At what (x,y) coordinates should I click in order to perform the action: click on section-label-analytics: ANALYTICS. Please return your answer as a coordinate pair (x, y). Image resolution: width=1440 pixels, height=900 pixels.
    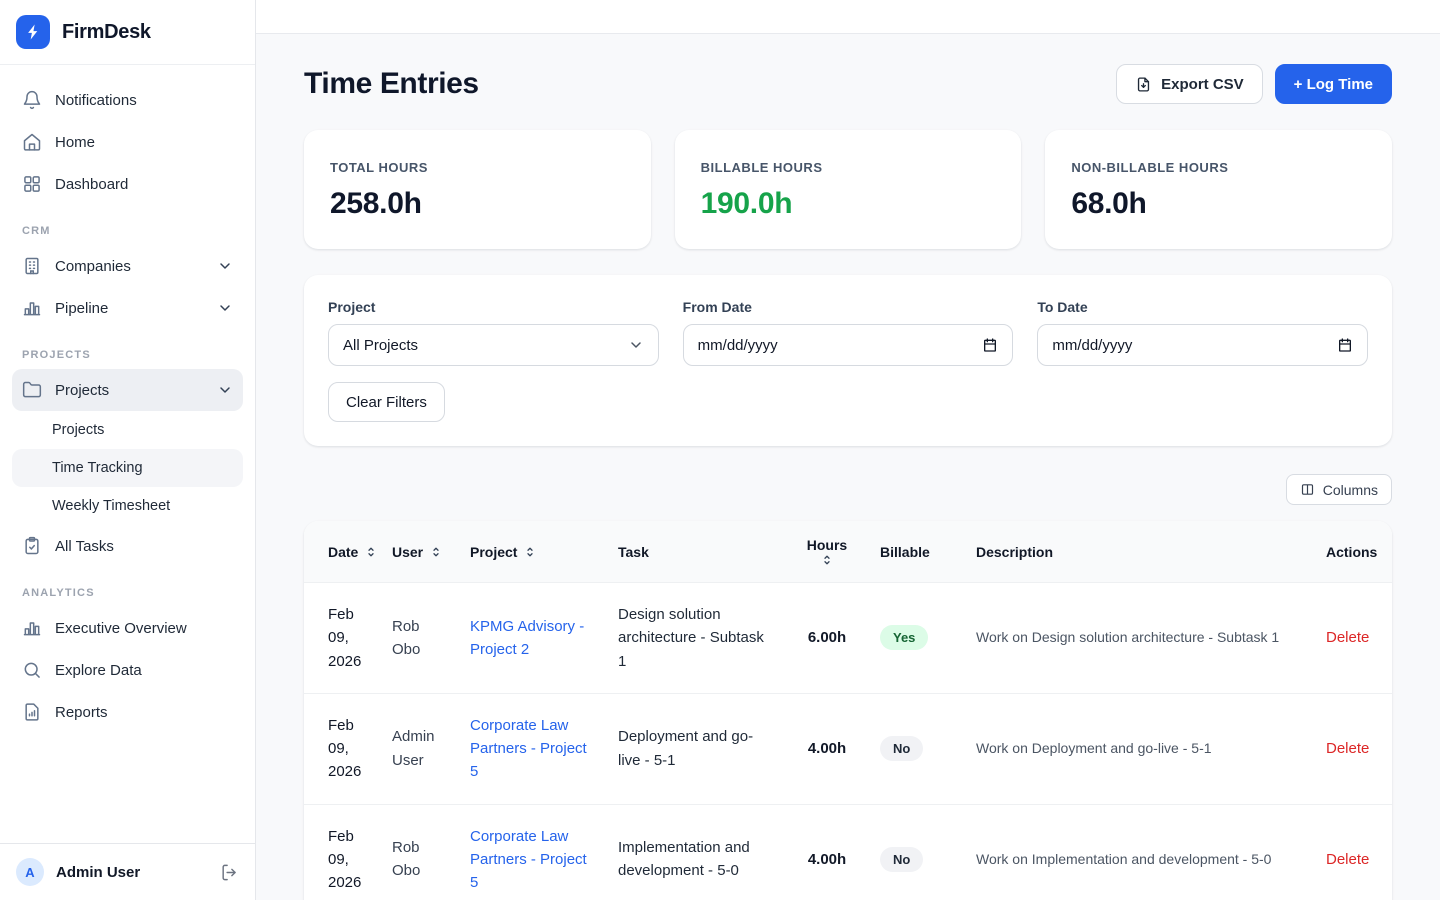
    Looking at the image, I should click on (58, 593).